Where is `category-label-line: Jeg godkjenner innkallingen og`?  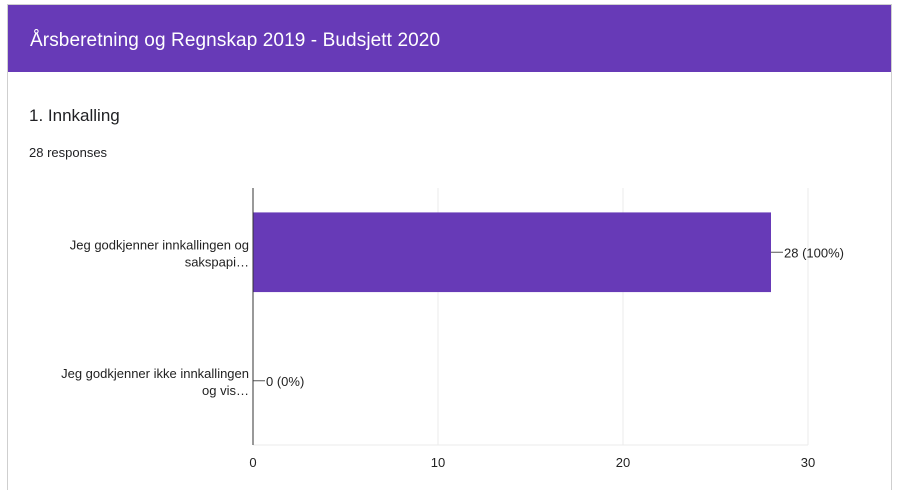 category-label-line: Jeg godkjenner innkallingen og is located at coordinates (159, 244).